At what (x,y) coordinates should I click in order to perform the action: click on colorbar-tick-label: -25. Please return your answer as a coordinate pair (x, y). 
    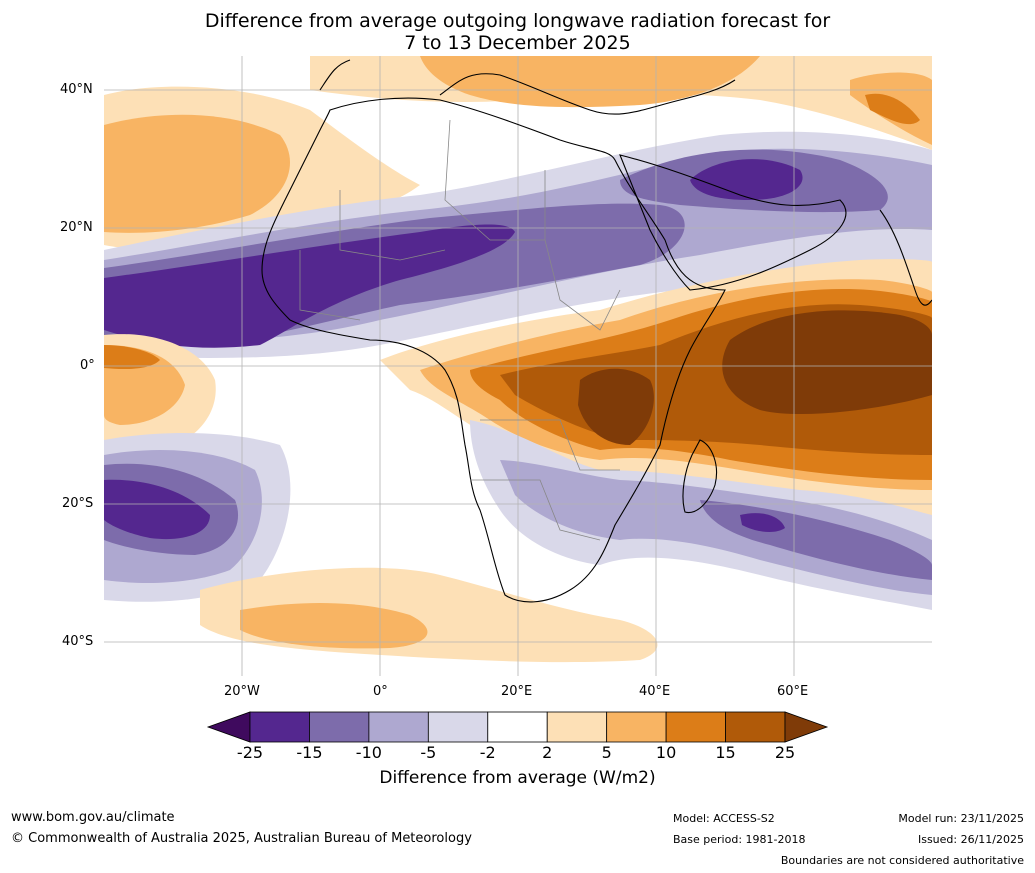
    Looking at the image, I should click on (250, 752).